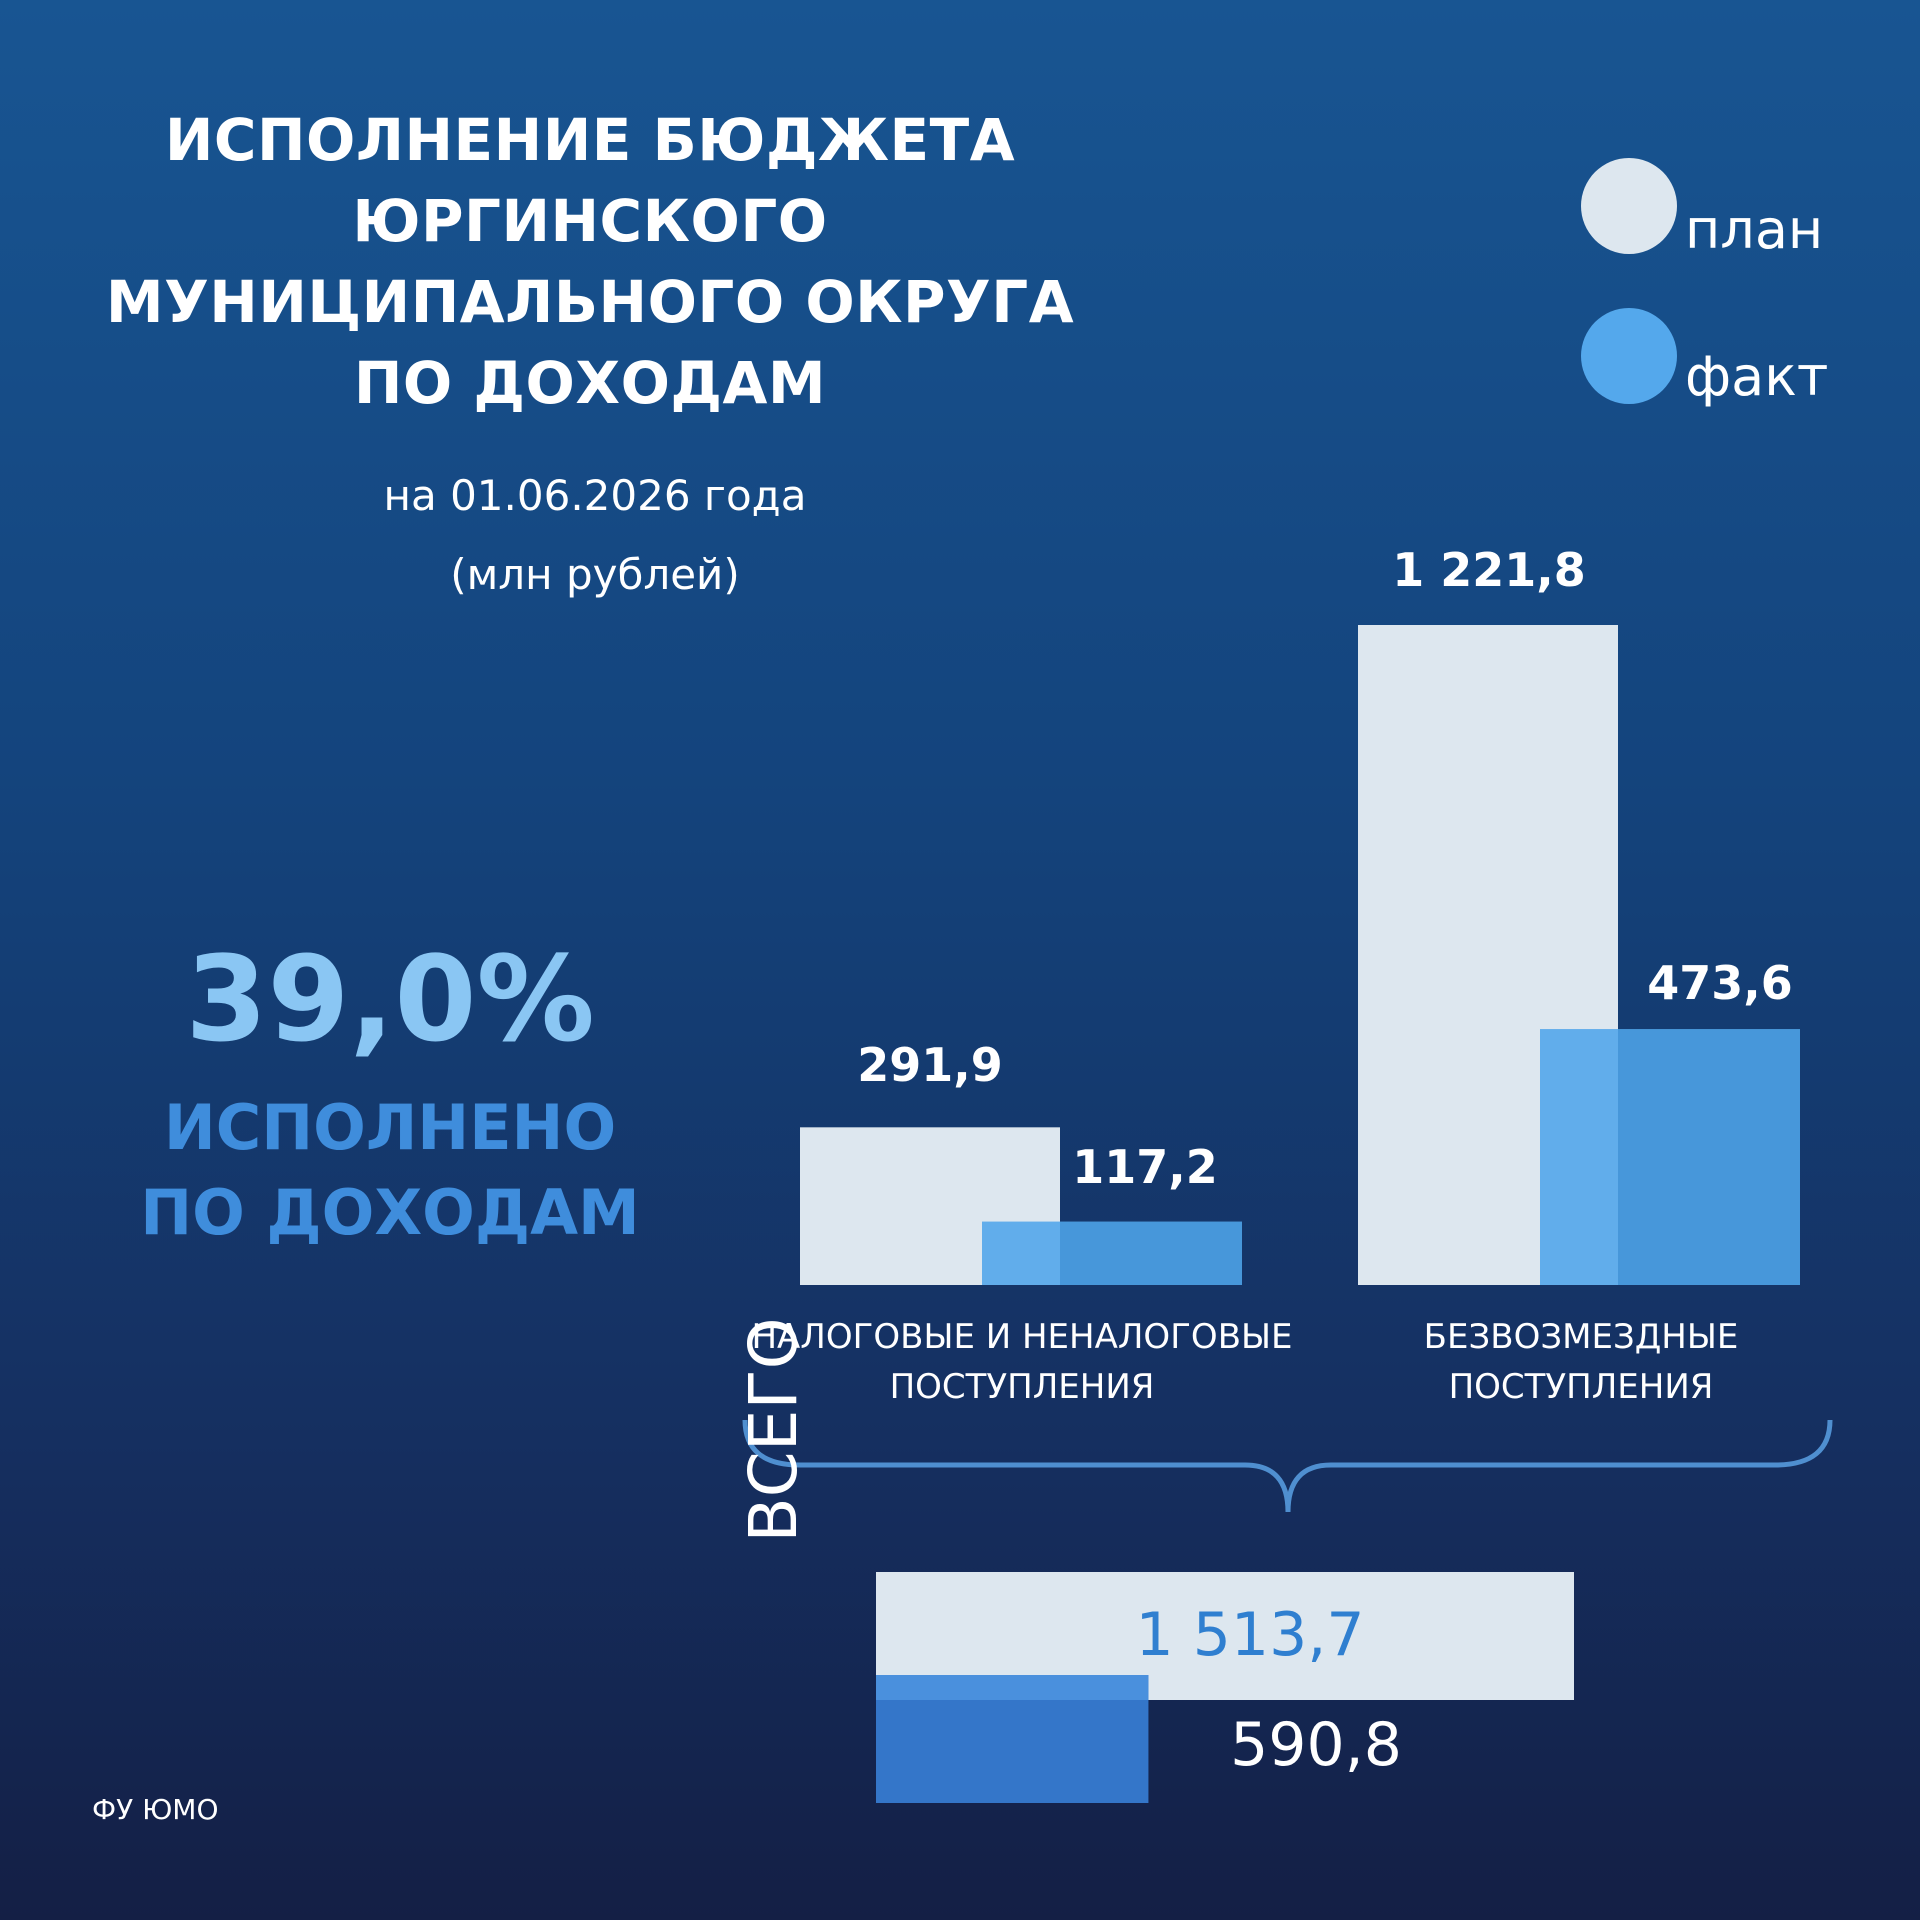  What do you see at coordinates (1629, 356) in the screenshot?
I see `legend-fact-swatch` at bounding box center [1629, 356].